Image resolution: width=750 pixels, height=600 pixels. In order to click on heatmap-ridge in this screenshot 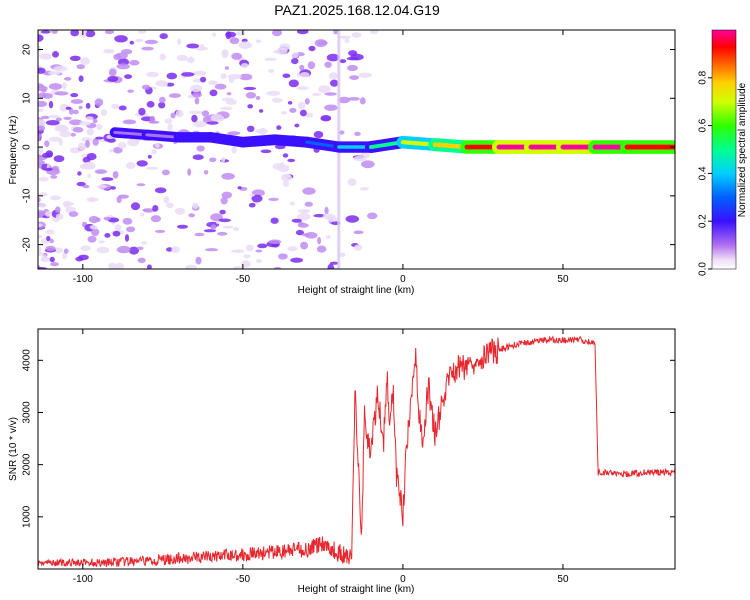, I will do `click(392, 141)`.